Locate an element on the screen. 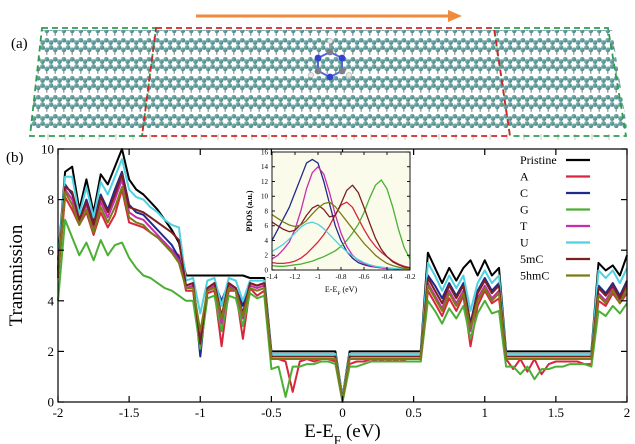  current-direction-arrow is located at coordinates (329, 16).